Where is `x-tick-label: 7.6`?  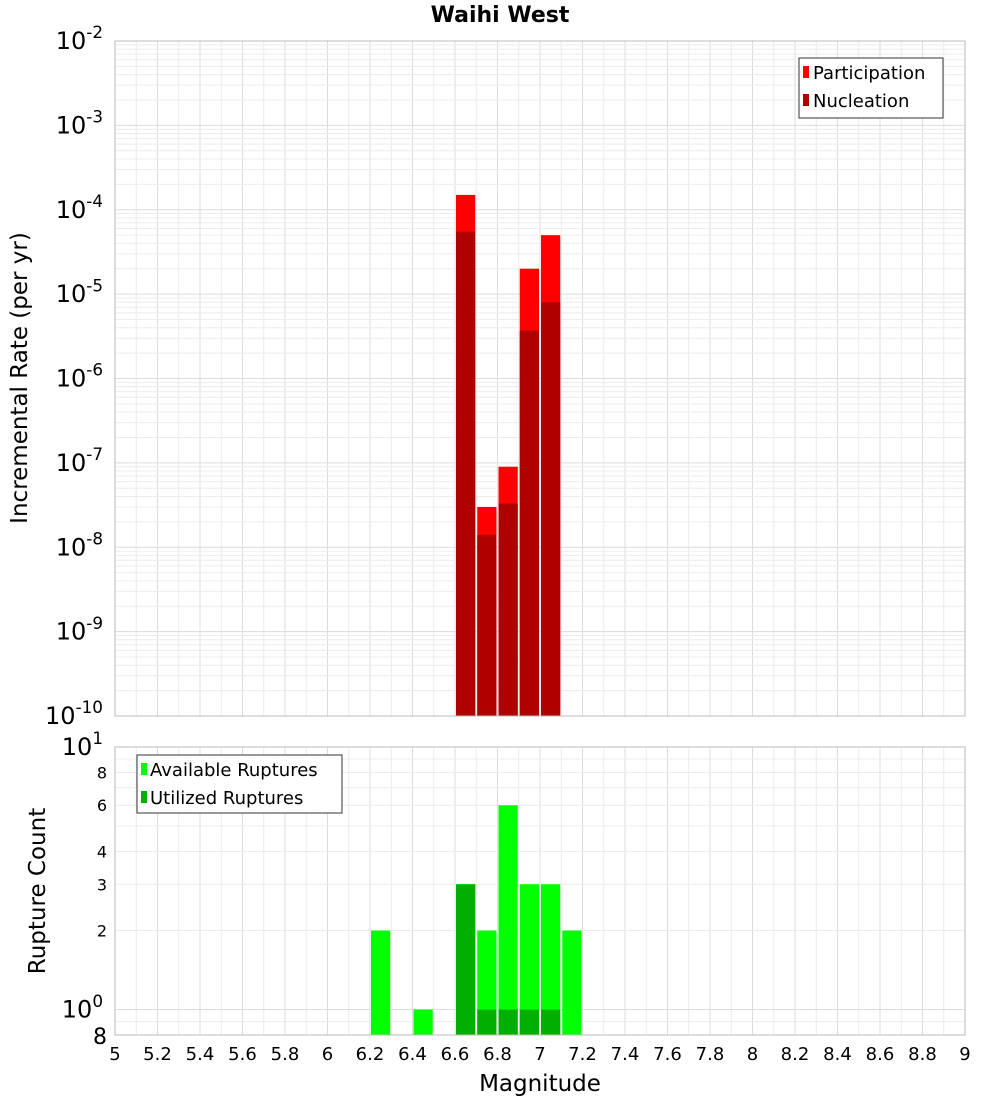
x-tick-label: 7.6 is located at coordinates (667, 1054).